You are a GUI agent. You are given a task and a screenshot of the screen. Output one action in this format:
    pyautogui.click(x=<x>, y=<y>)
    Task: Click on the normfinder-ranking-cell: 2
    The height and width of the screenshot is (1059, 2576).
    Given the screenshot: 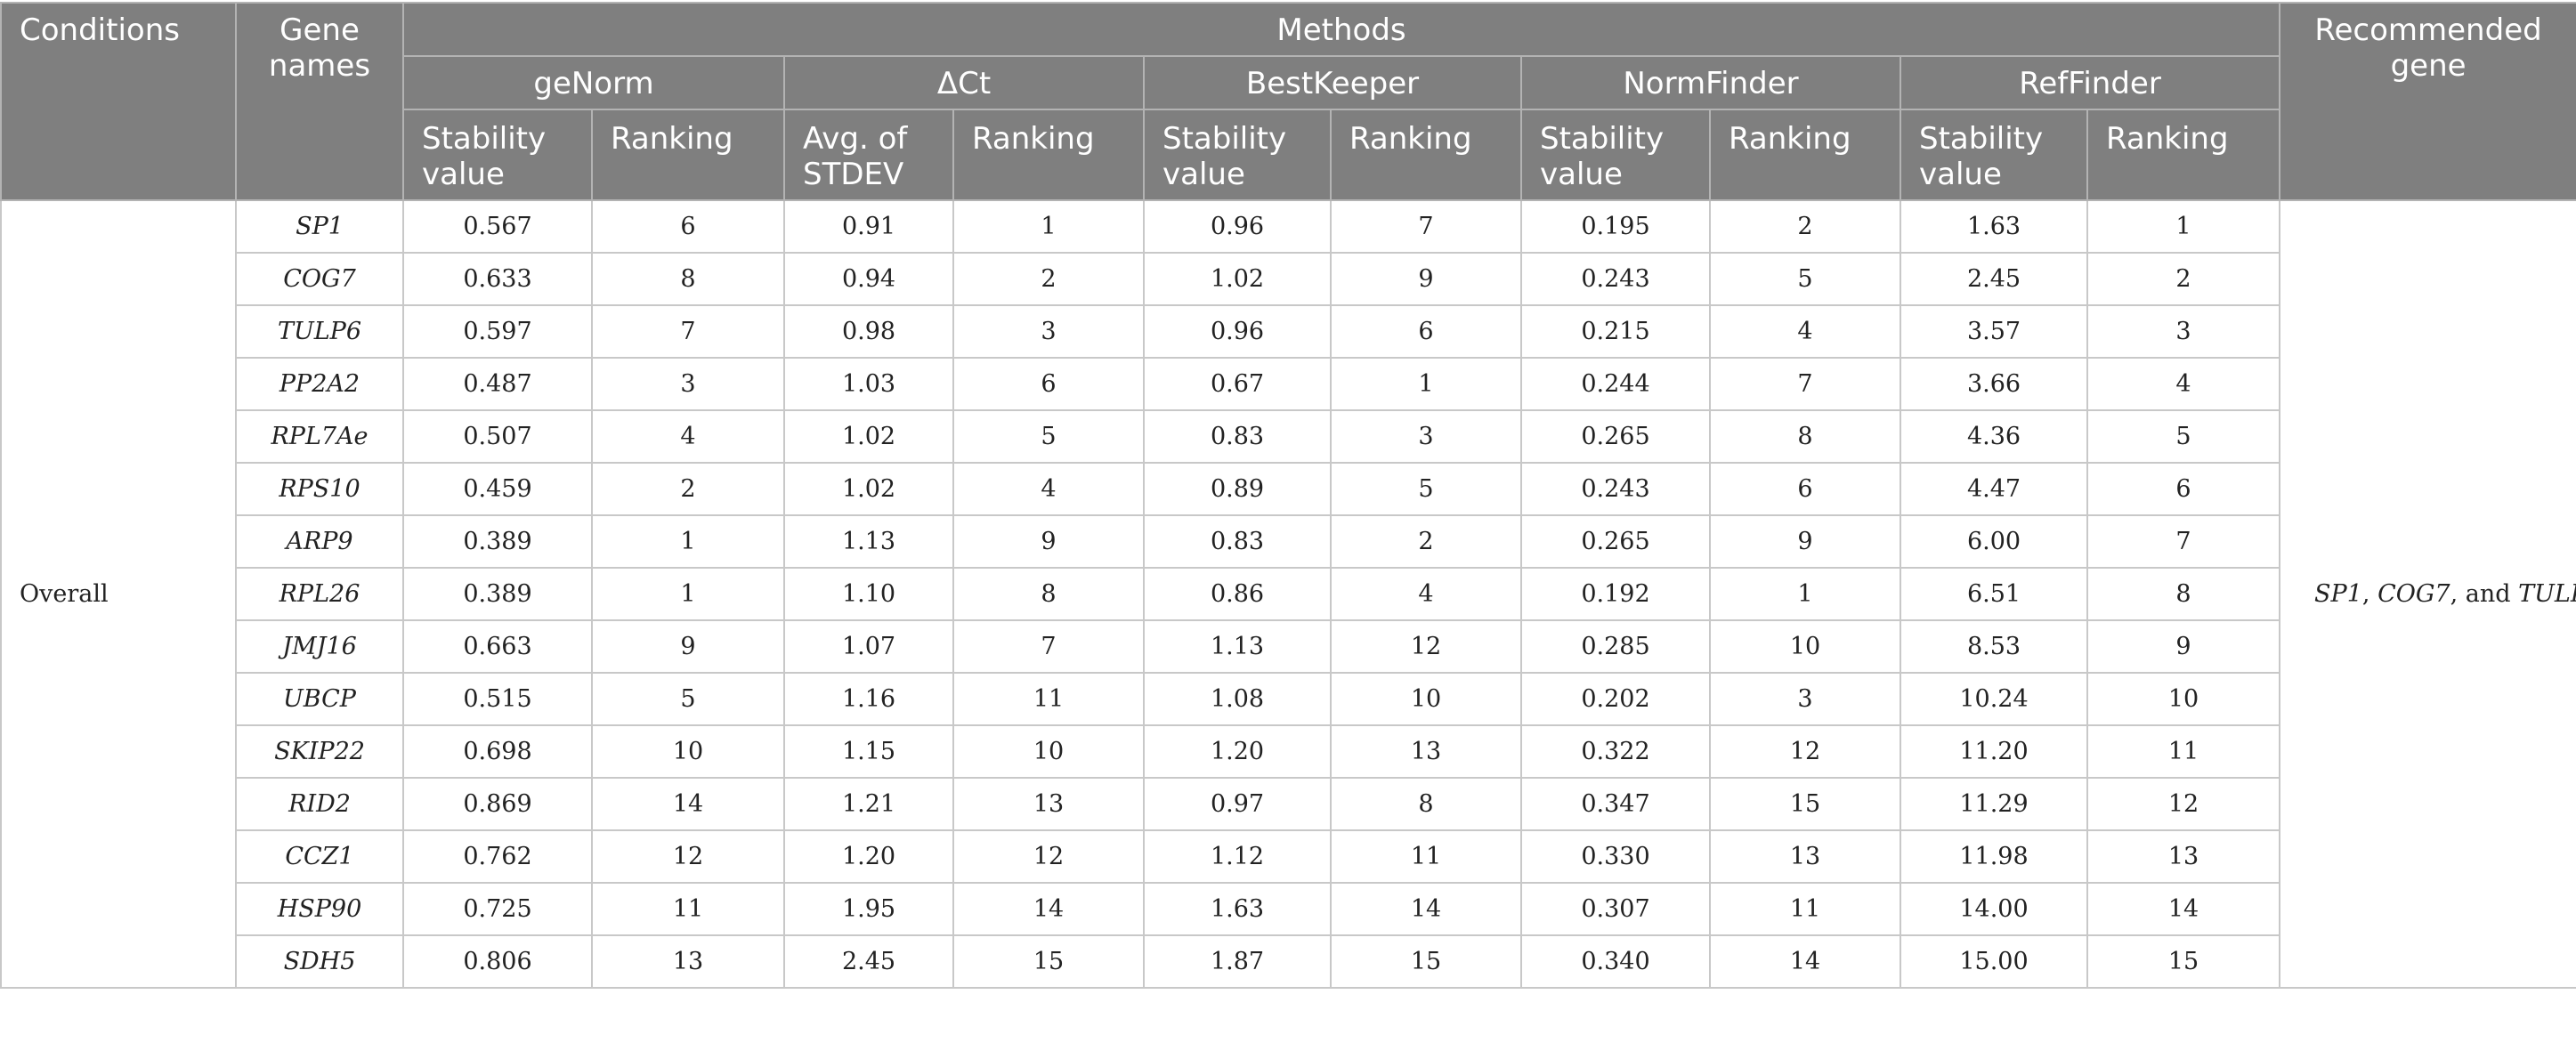 What is the action you would take?
    pyautogui.click(x=1805, y=226)
    